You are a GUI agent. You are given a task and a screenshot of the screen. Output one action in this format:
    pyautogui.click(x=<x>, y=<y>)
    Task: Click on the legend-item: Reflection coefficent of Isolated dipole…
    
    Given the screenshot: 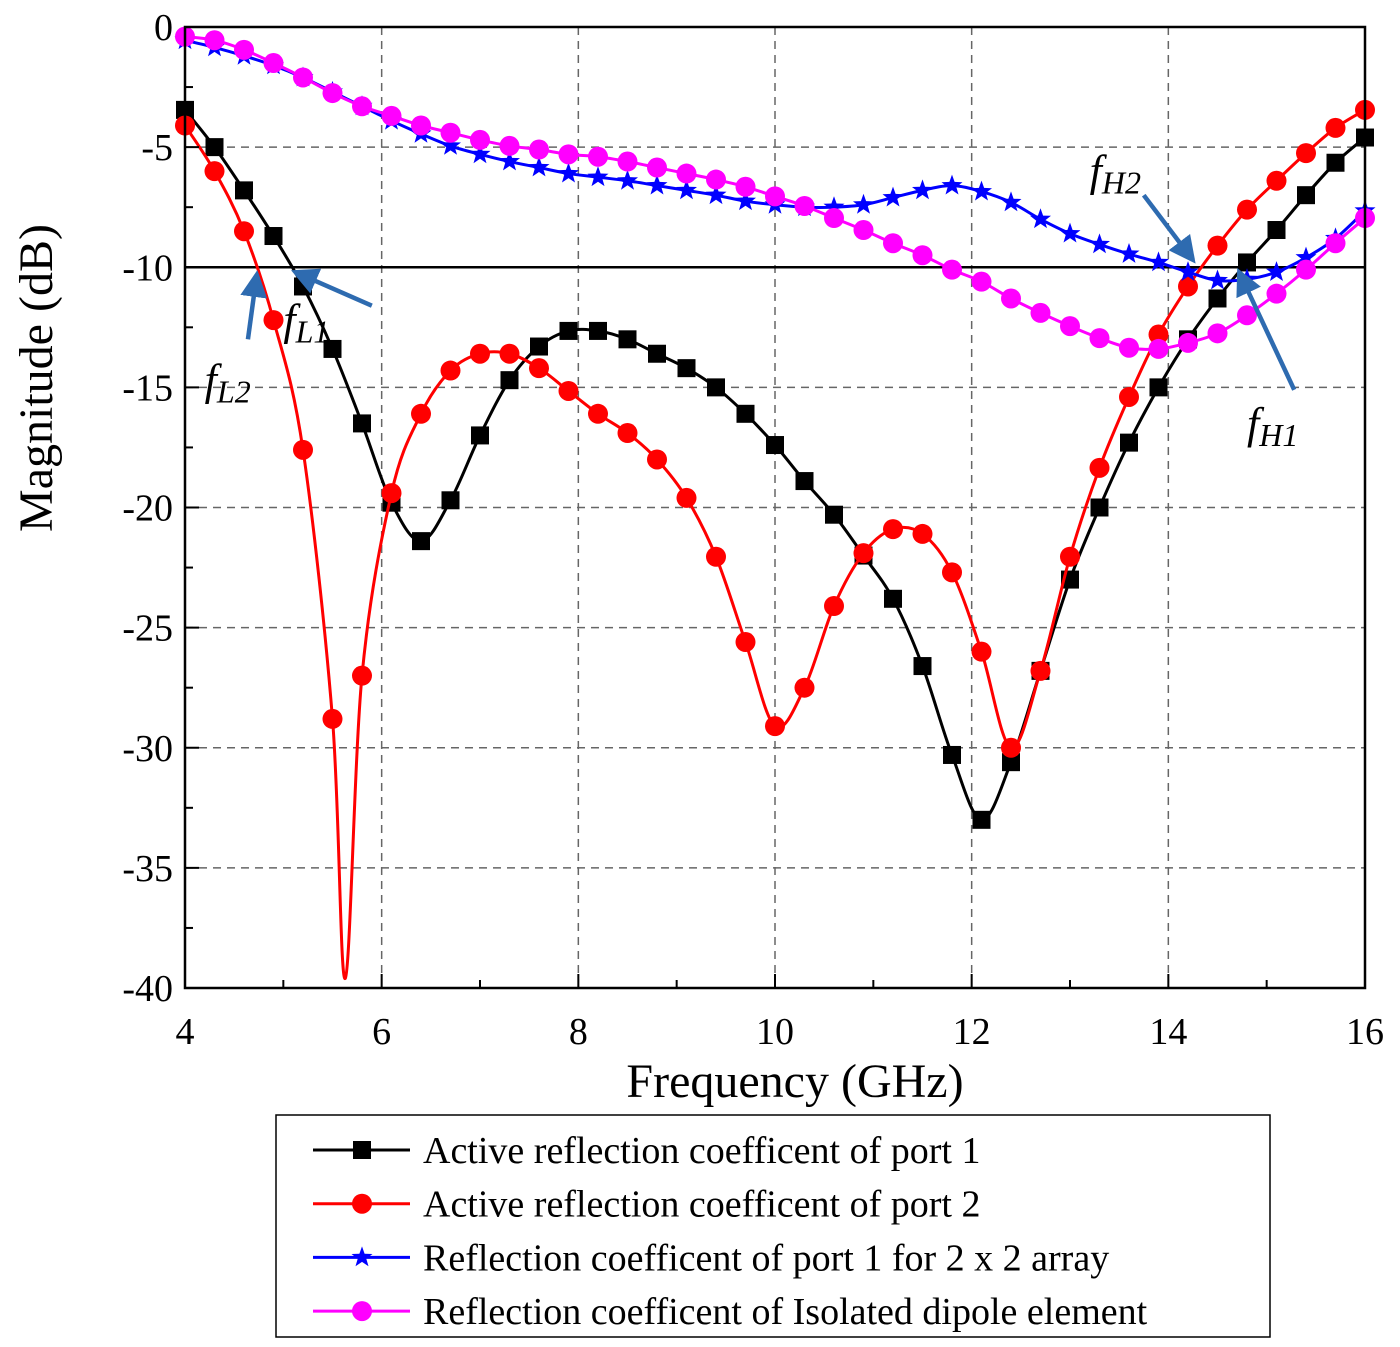 What is the action you would take?
    pyautogui.click(x=730, y=1312)
    